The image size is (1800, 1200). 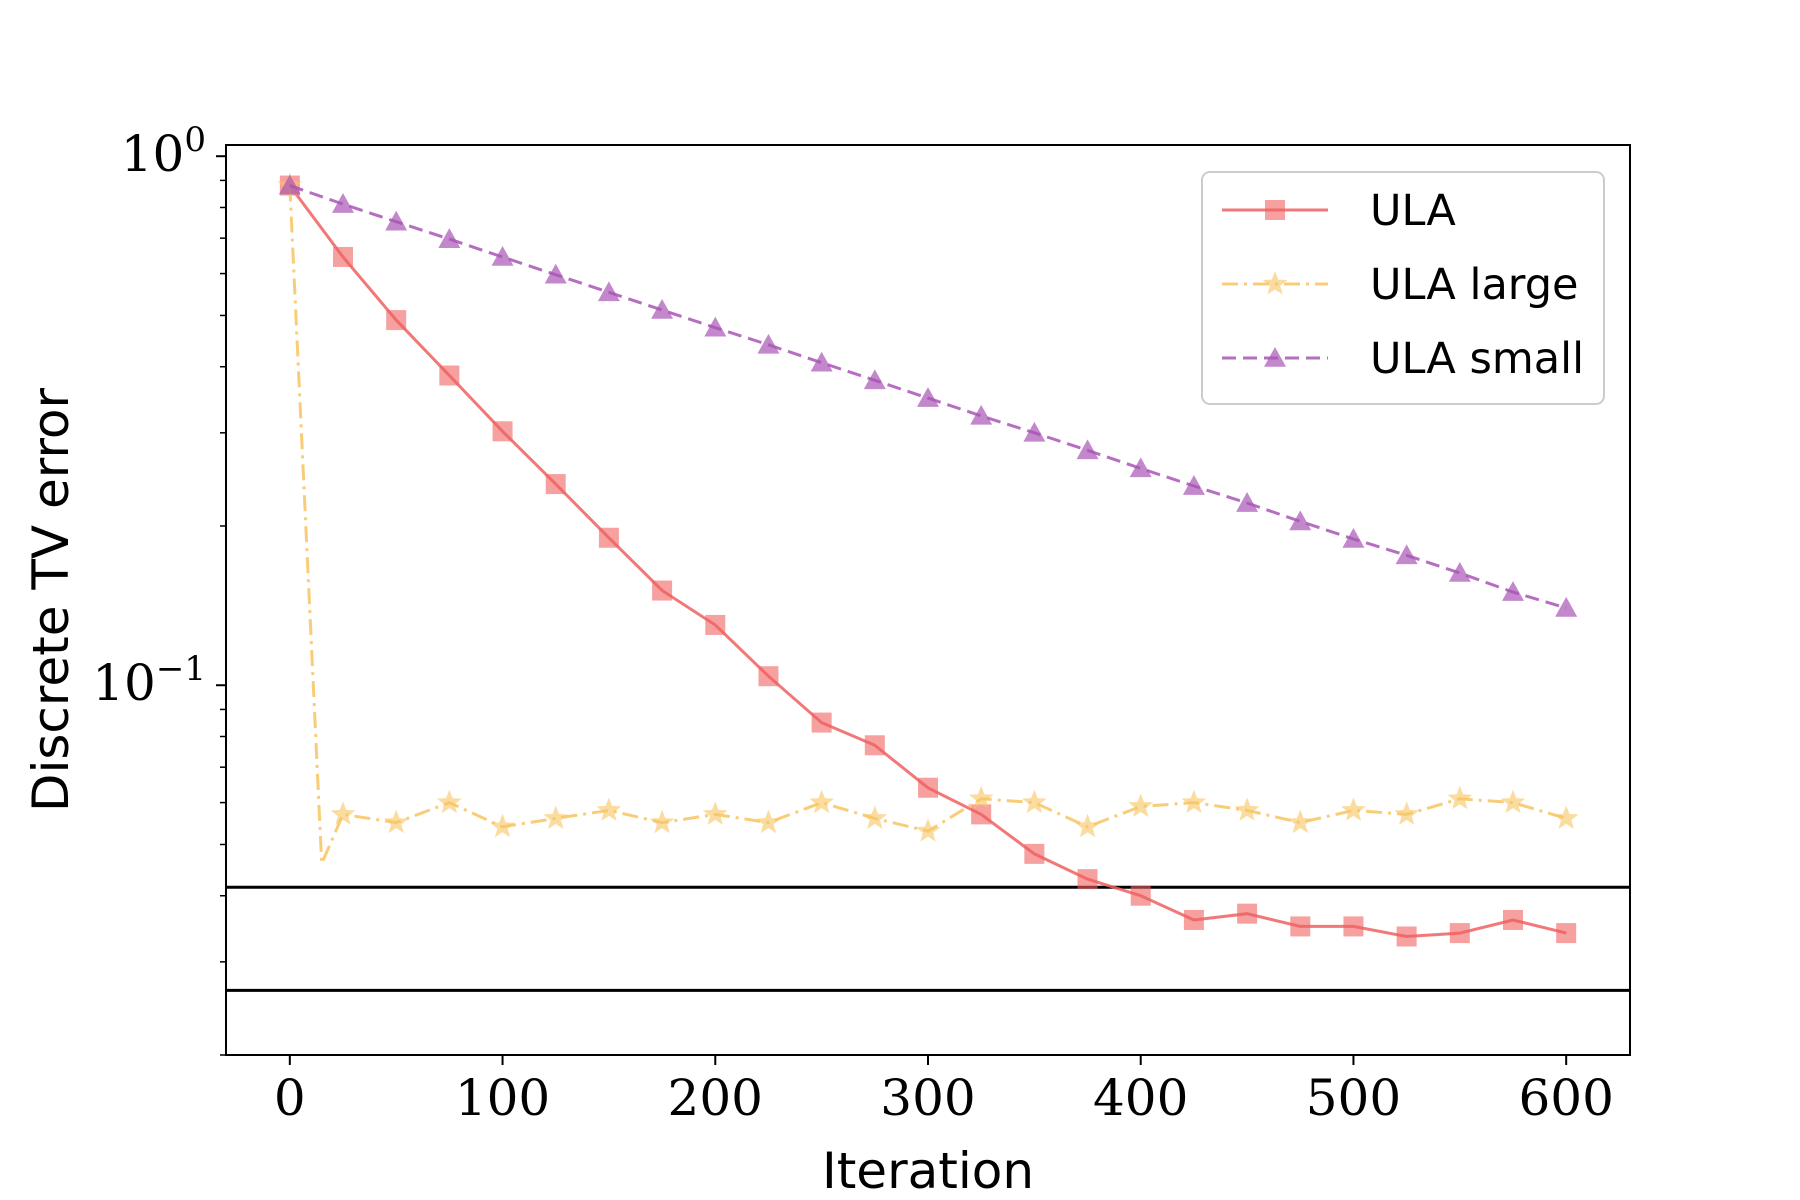 What do you see at coordinates (1565, 1098) in the screenshot?
I see `x-tick-label: 600` at bounding box center [1565, 1098].